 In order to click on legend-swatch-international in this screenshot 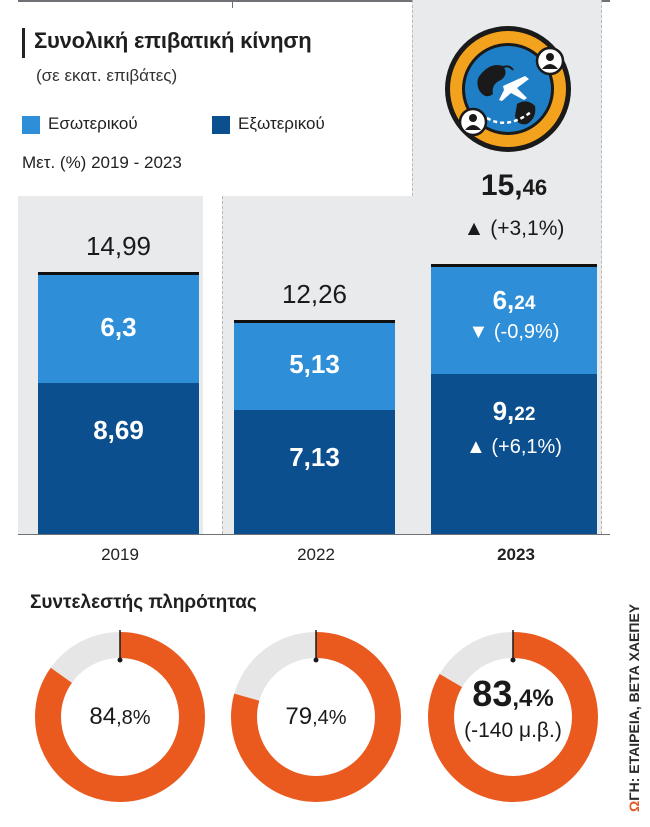, I will do `click(221, 125)`.